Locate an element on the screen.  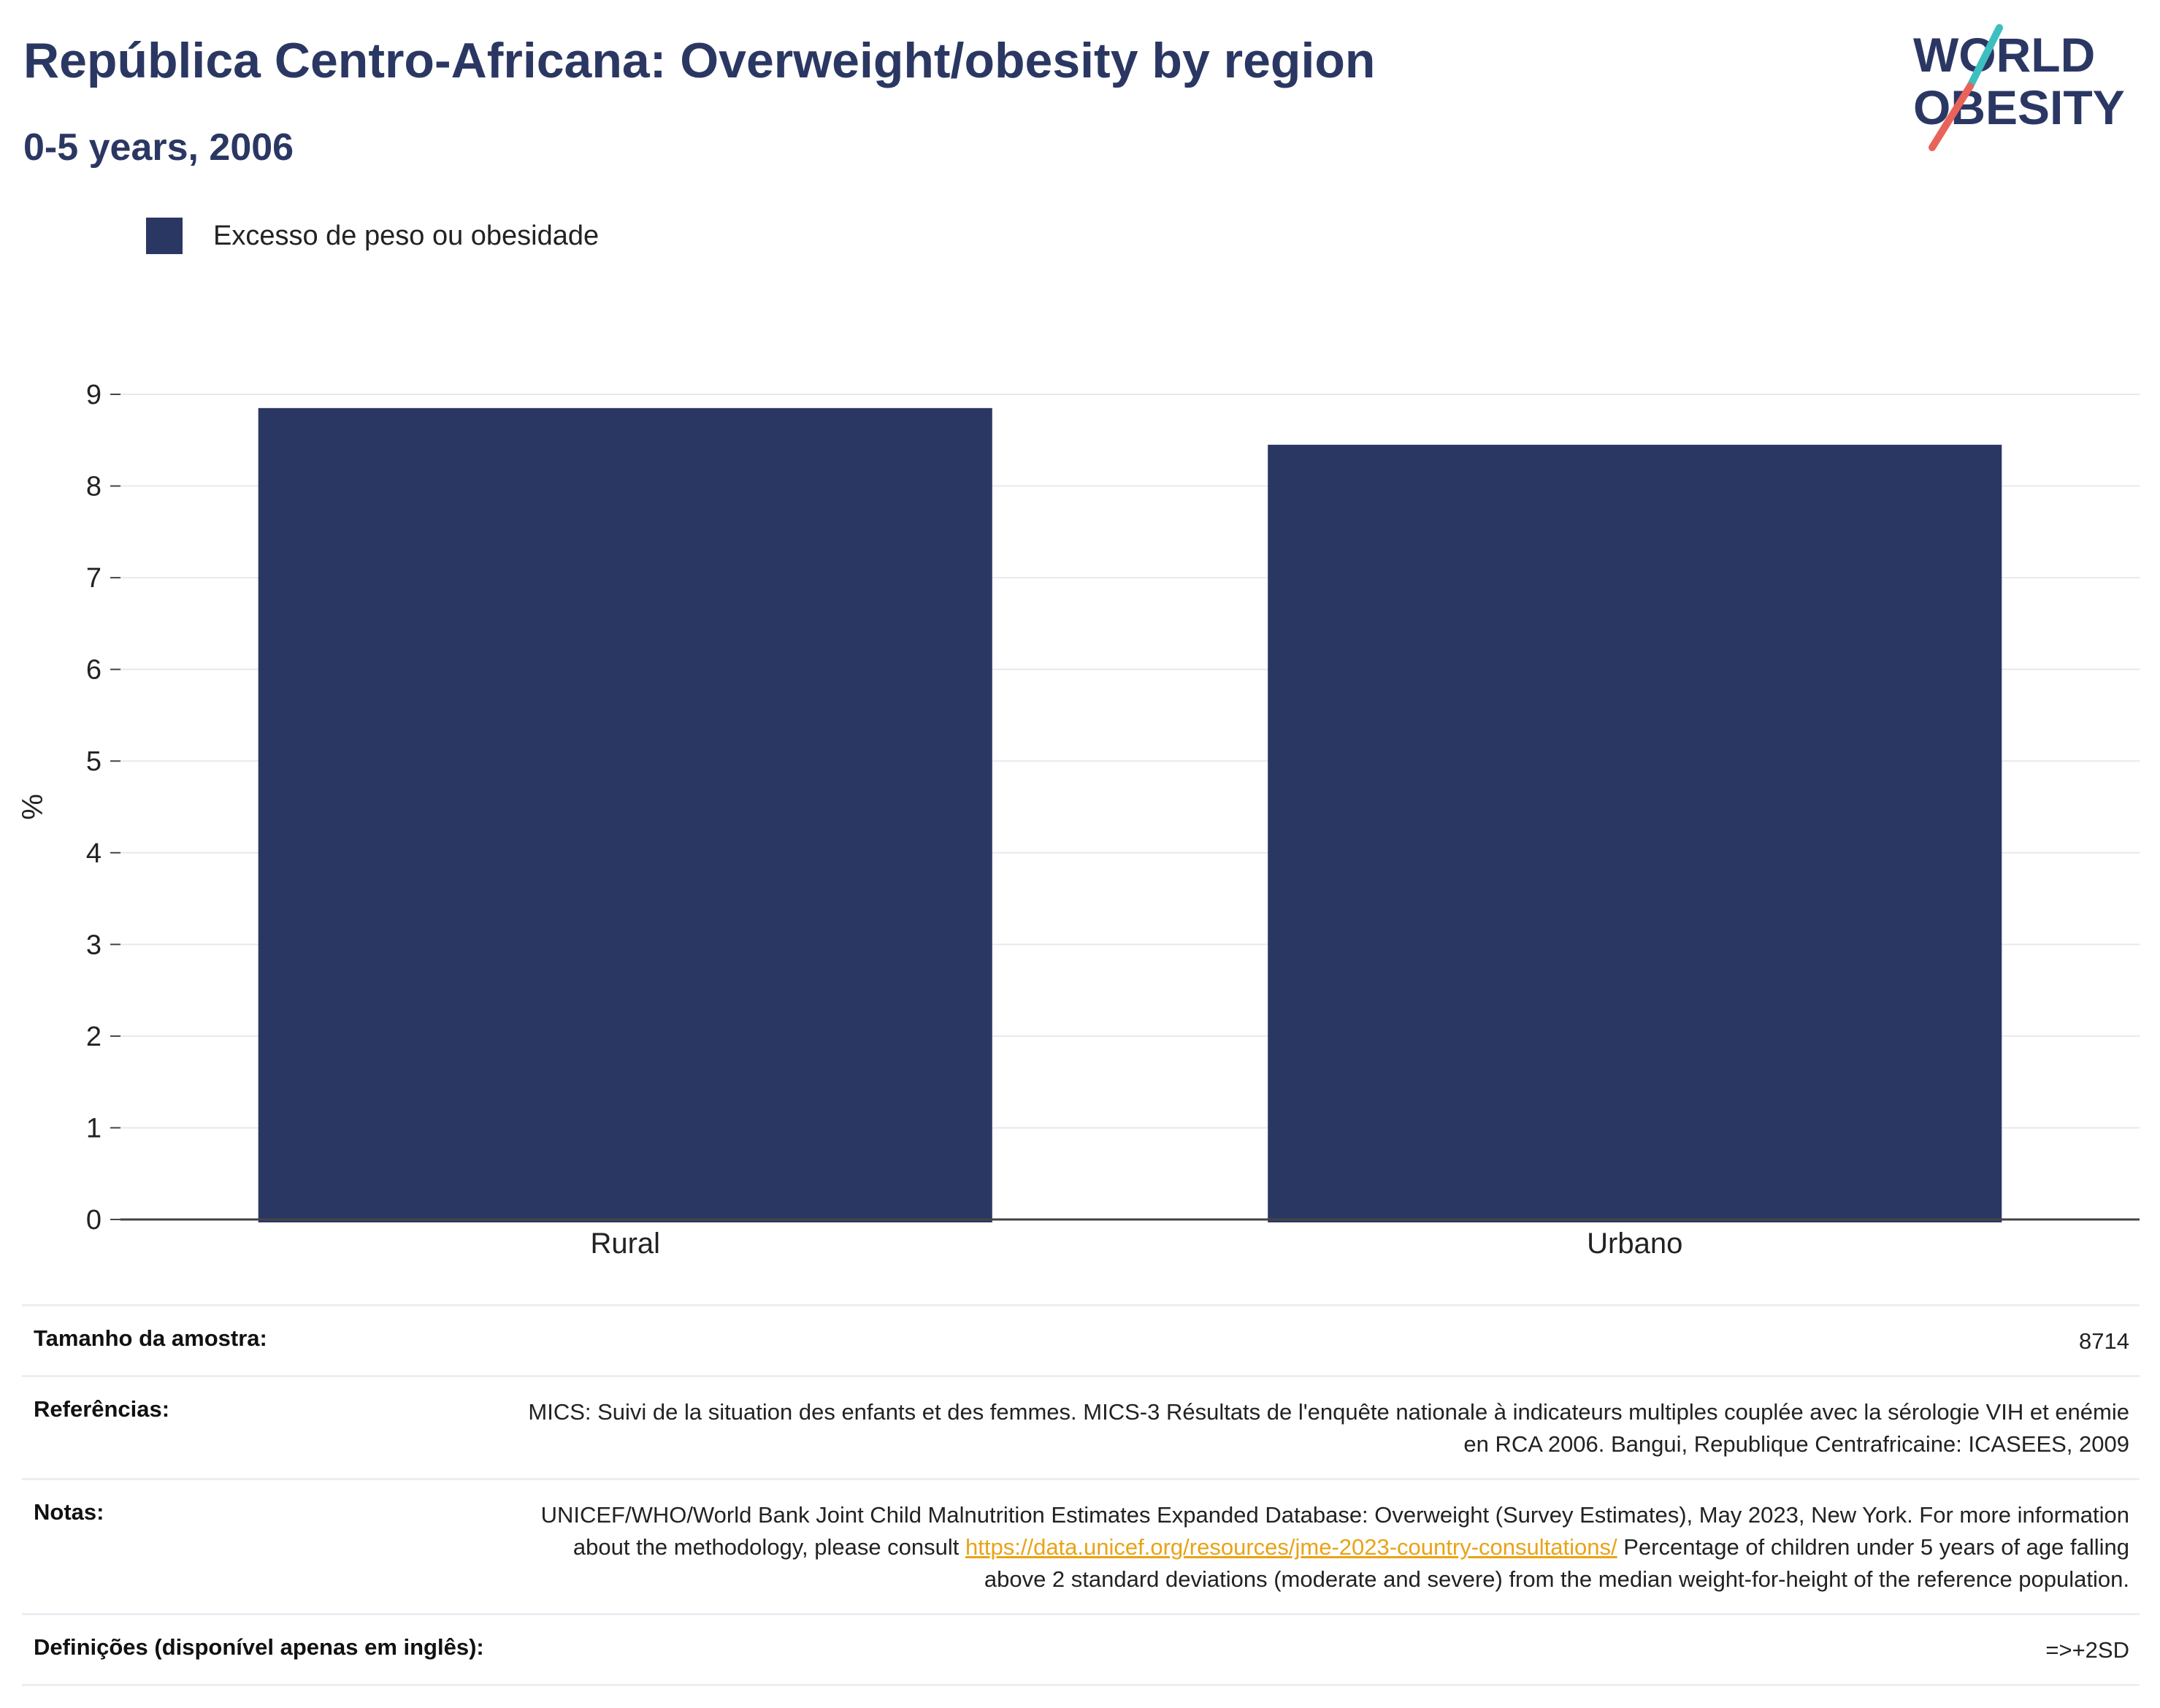
legend-label: Excesso de peso ou obesidade is located at coordinates (406, 235).